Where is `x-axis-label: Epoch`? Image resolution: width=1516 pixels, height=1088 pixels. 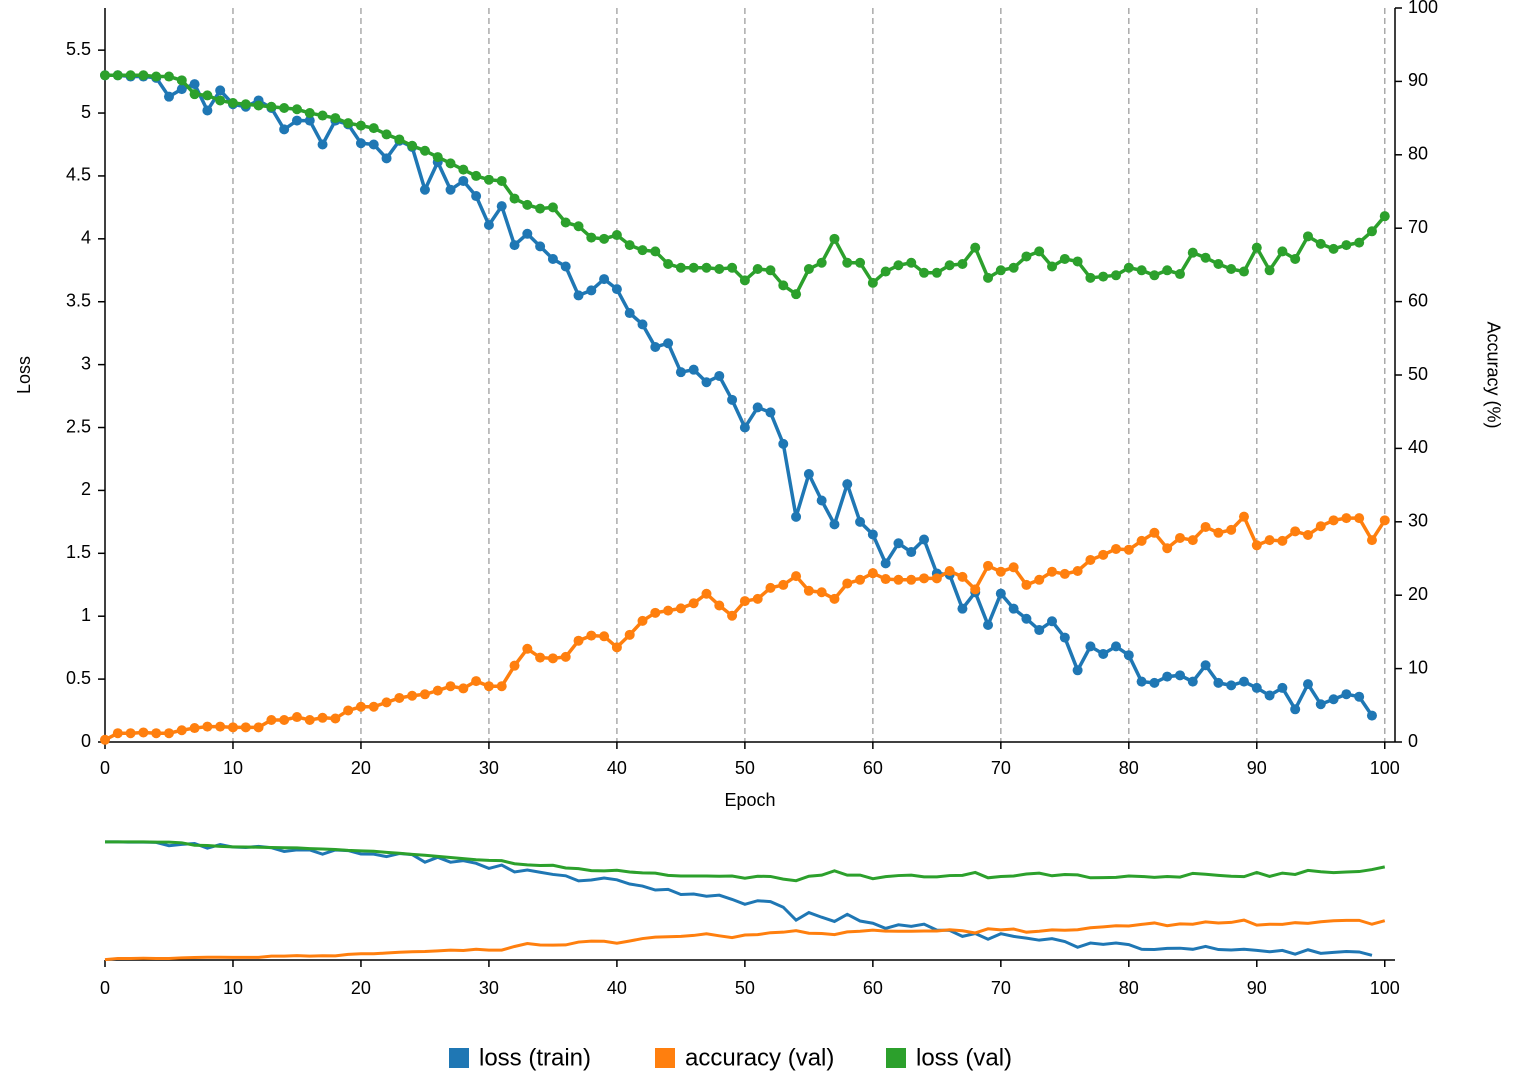 x-axis-label: Epoch is located at coordinates (749, 800).